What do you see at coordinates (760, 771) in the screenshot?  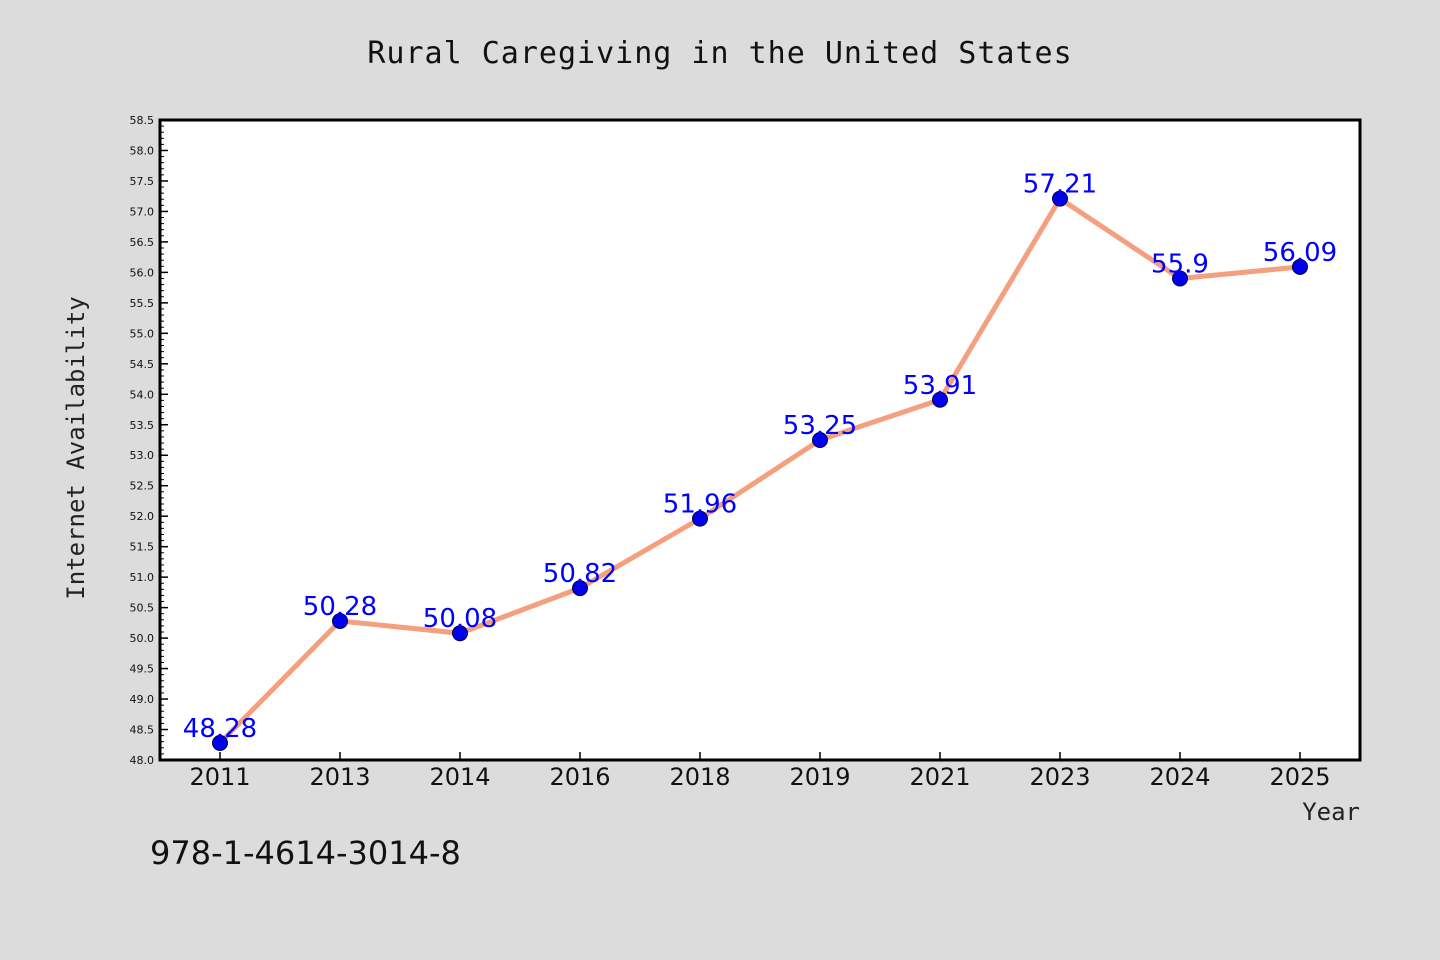 I see `x-axis: 2011 2013 2014 2016 2018 2019 2021 2023 2024 2025` at bounding box center [760, 771].